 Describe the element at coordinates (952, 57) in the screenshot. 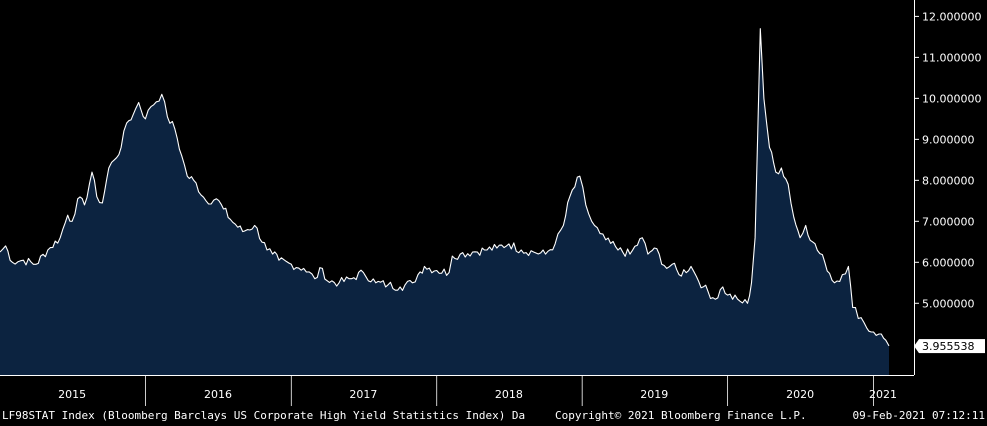

I see `y-tick-label: 11.000000` at that location.